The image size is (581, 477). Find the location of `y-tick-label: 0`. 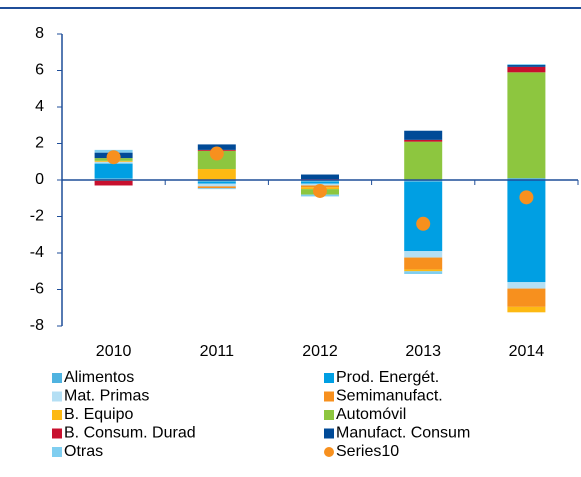

y-tick-label: 0 is located at coordinates (39, 179).